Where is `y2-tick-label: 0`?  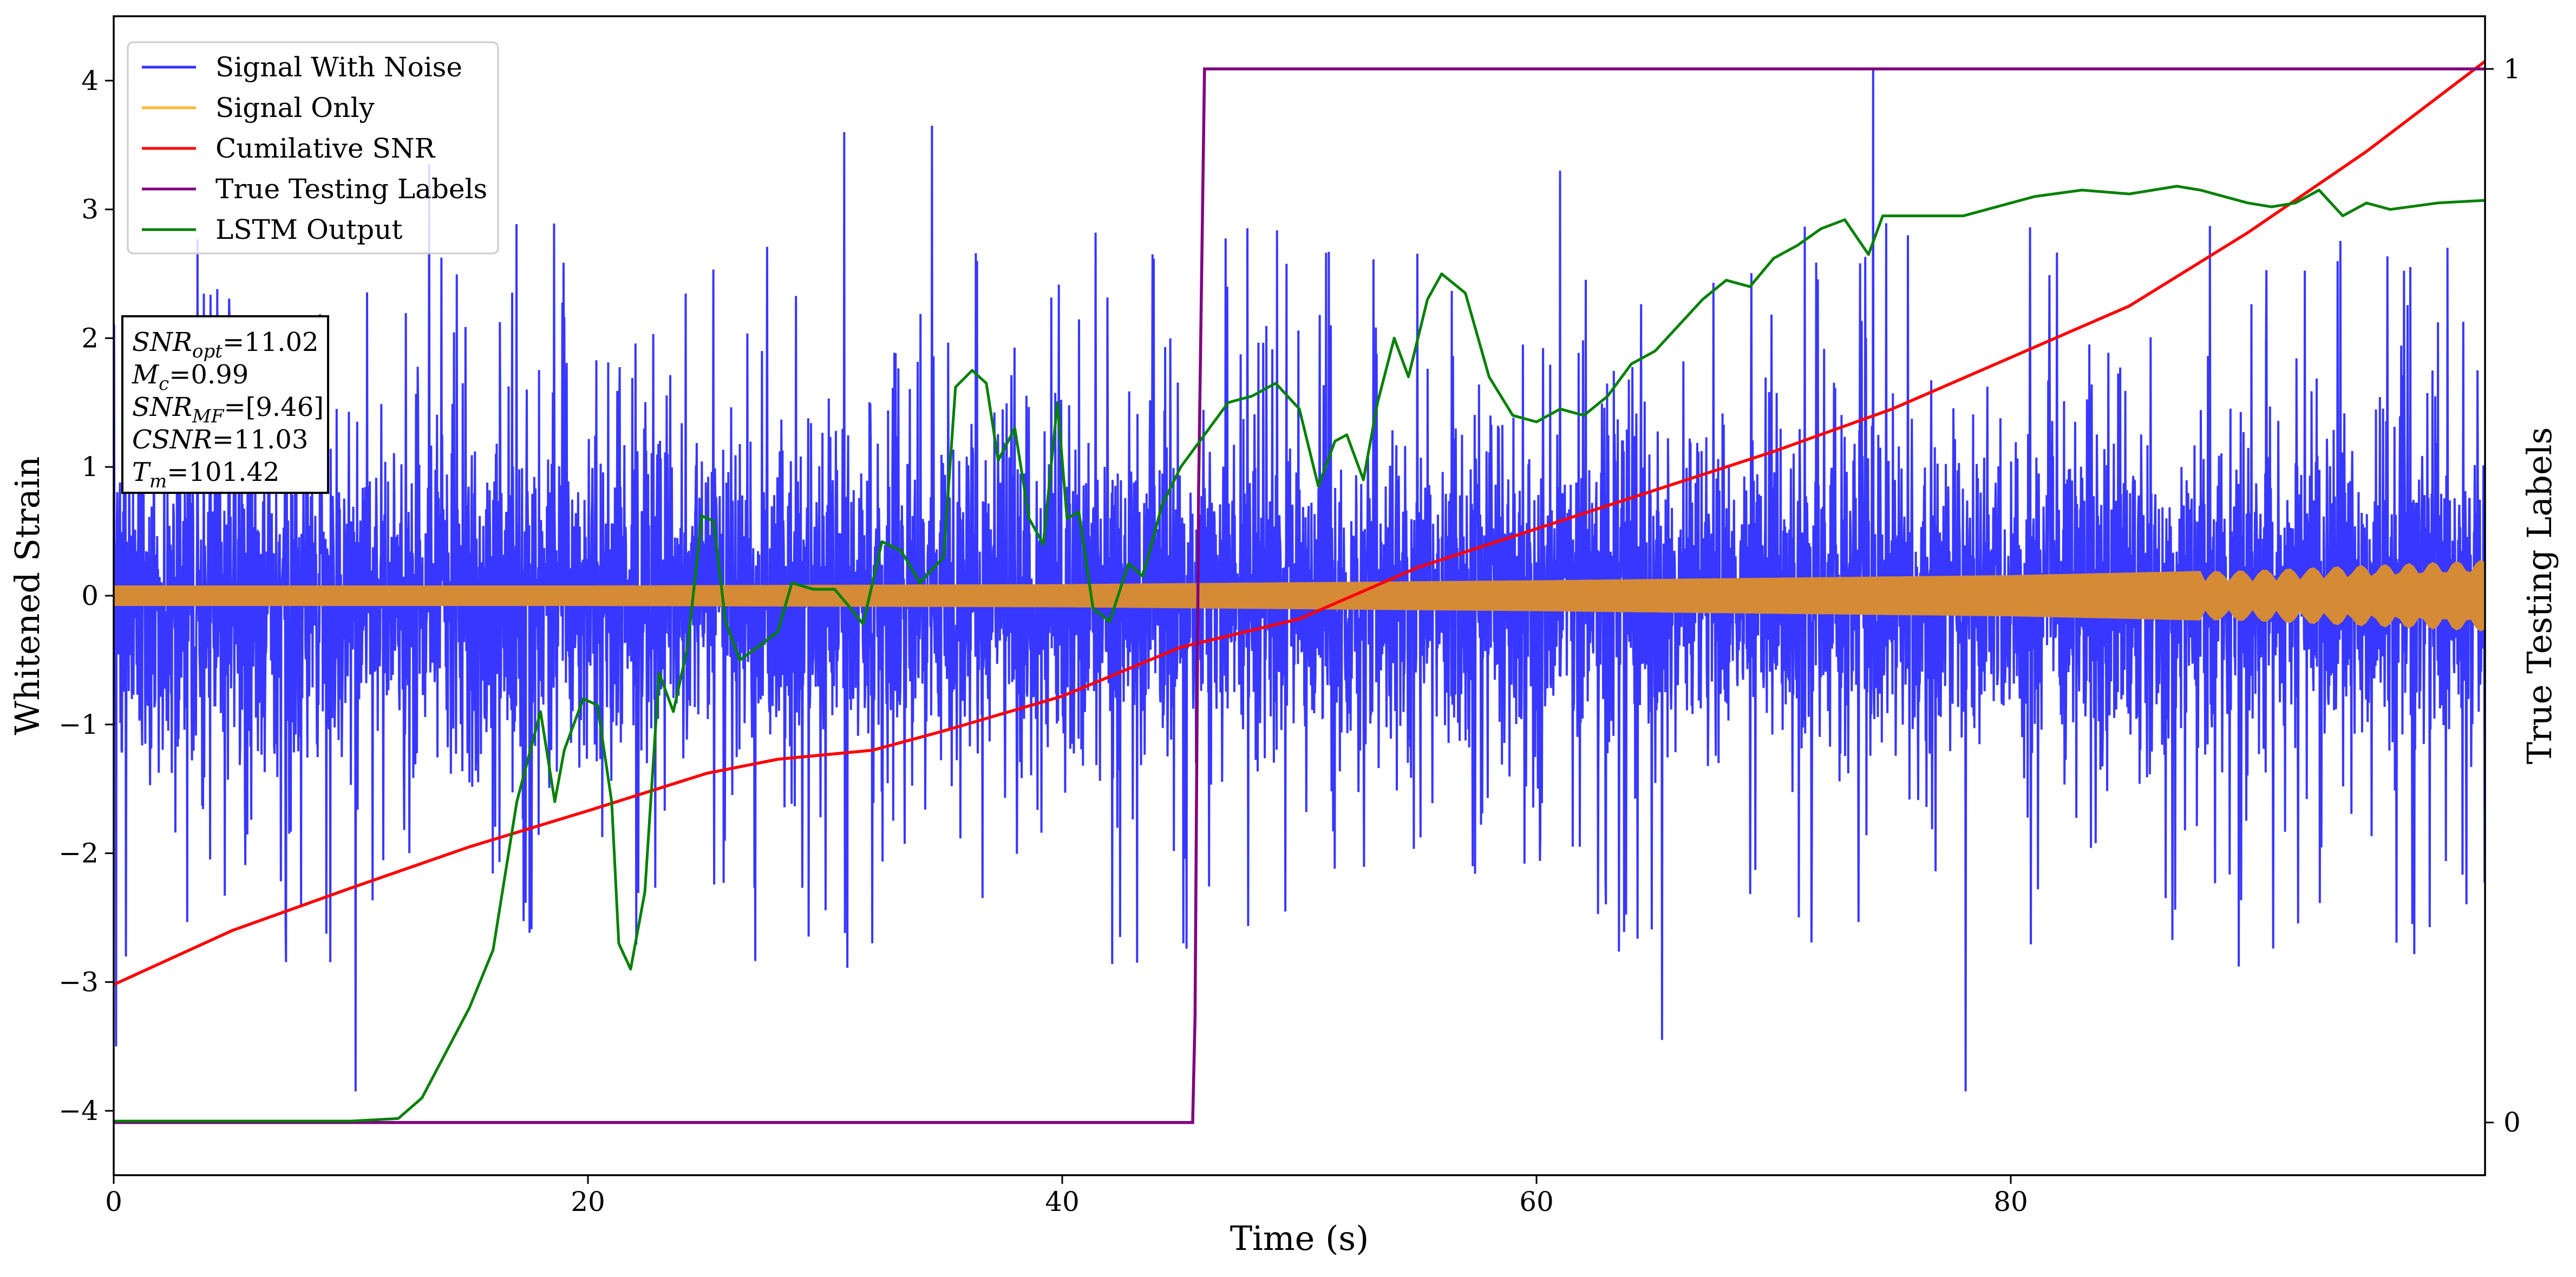 y2-tick-label: 0 is located at coordinates (2512, 1122).